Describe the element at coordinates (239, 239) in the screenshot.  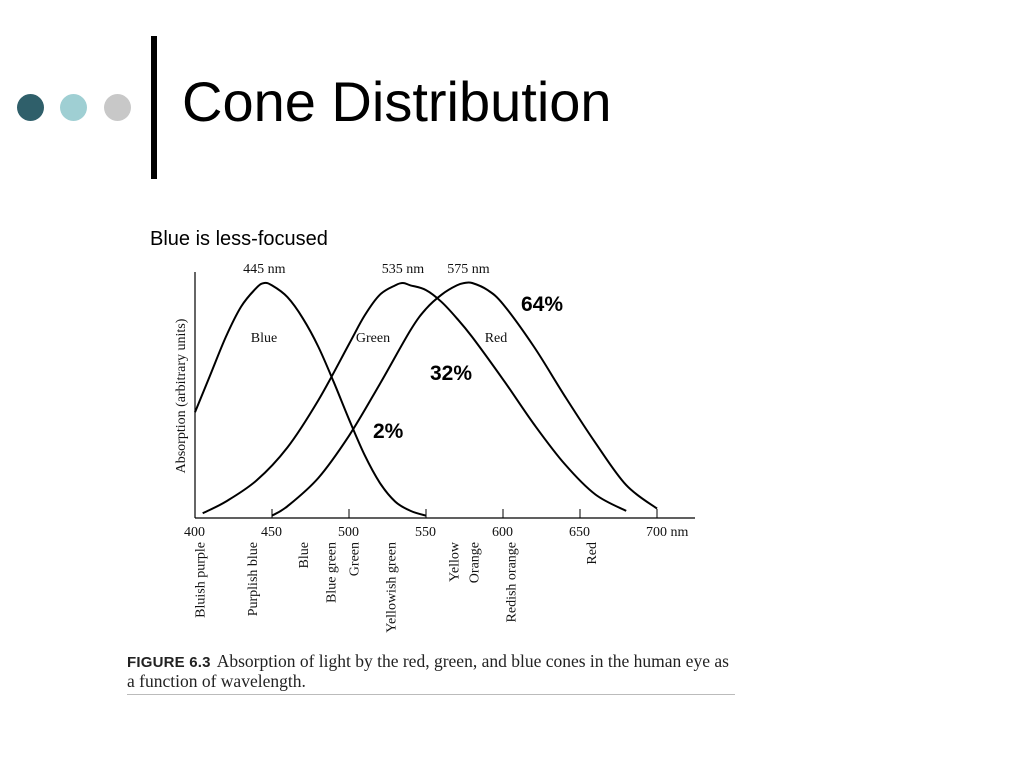
I see `slide-subtitle: Blue is less-focused` at that location.